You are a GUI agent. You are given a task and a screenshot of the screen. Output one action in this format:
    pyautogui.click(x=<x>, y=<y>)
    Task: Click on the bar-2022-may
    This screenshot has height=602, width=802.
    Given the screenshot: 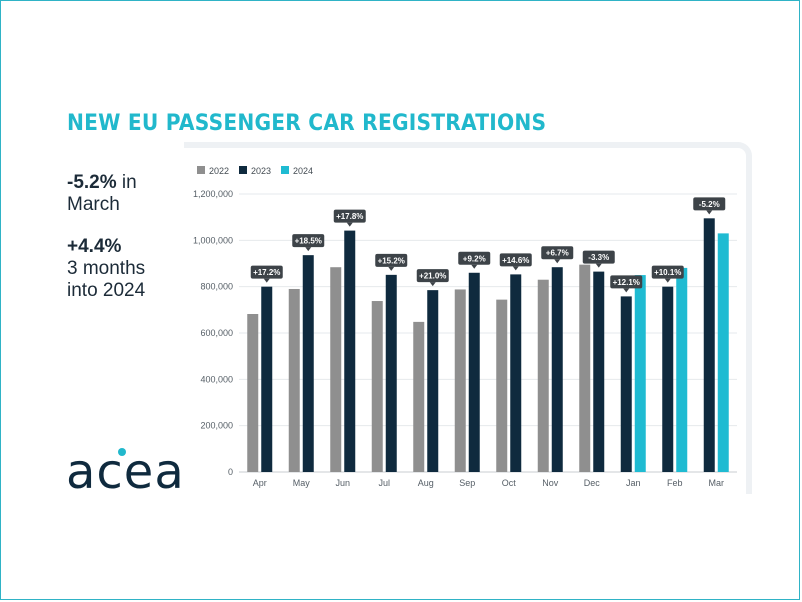 What is the action you would take?
    pyautogui.click(x=294, y=380)
    